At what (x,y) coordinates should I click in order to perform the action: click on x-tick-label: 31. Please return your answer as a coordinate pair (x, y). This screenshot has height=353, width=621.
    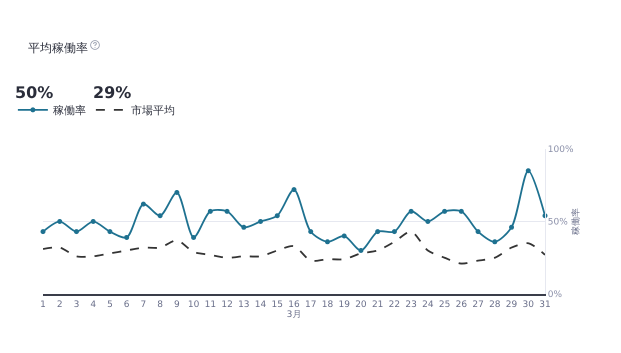
    Looking at the image, I should click on (545, 305).